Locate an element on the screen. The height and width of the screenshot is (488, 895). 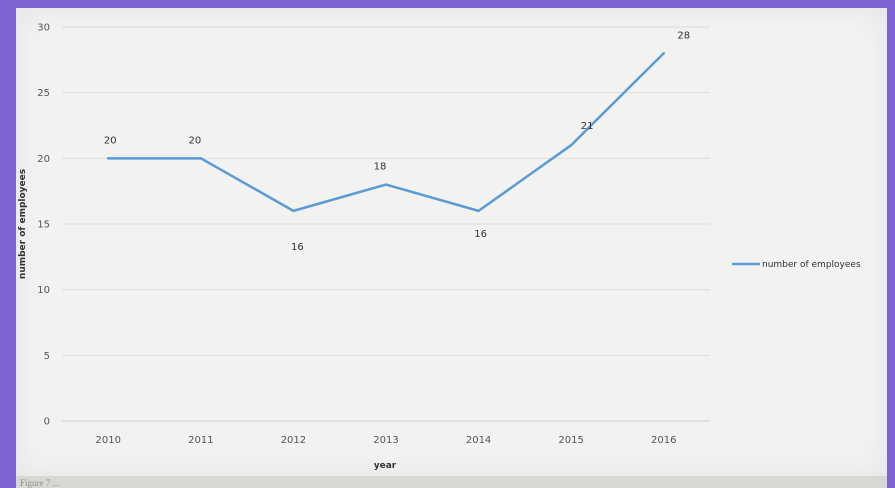
data-label-2014: 16 is located at coordinates (480, 234).